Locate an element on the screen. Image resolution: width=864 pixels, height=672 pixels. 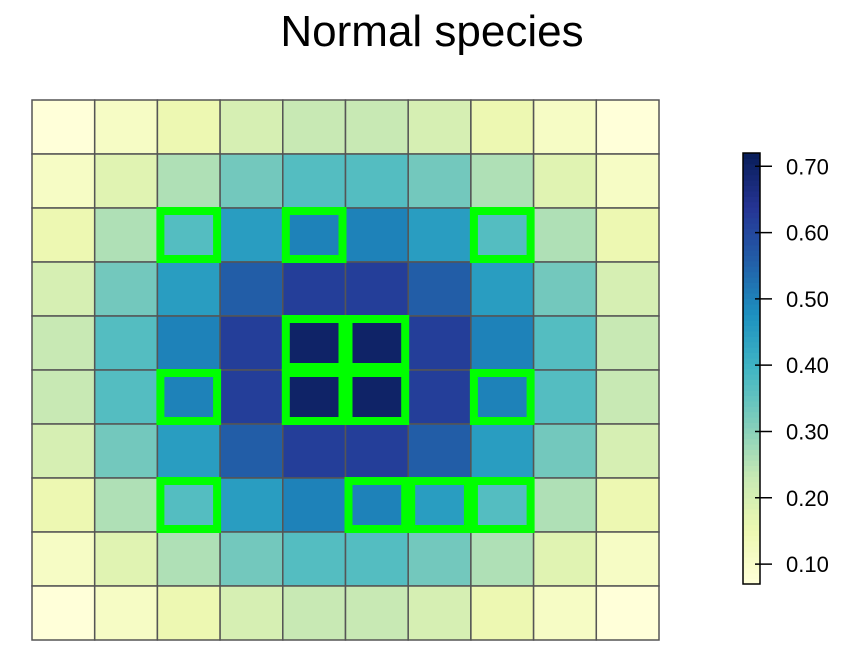
colorbar-tick-label: 0.30 is located at coordinates (807, 431).